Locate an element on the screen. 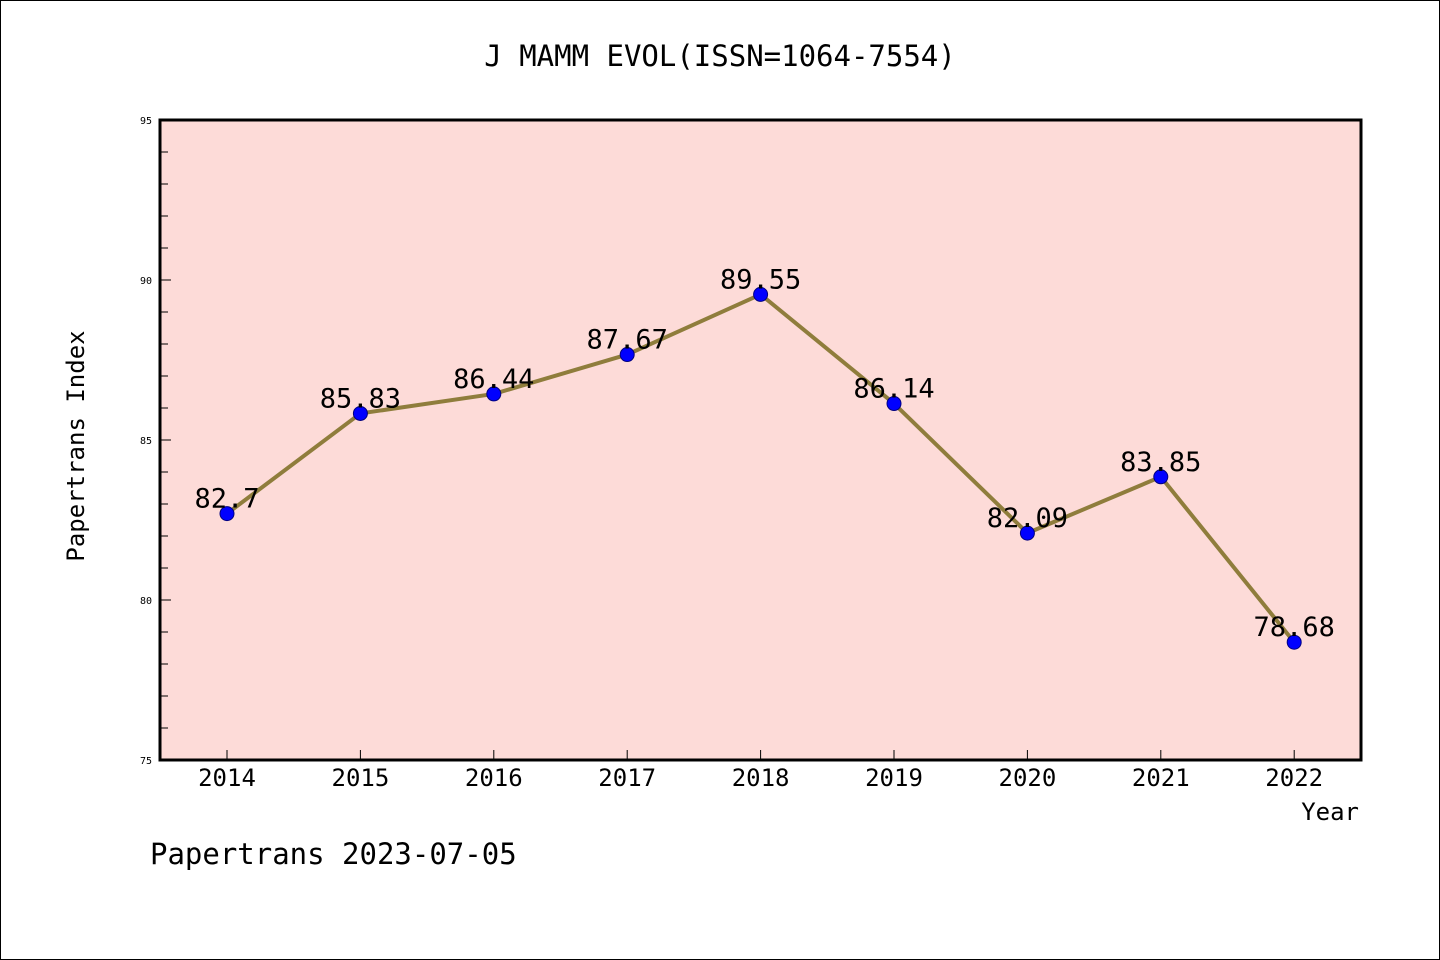 Image resolution: width=1440 pixels, height=960 pixels. data-label: 86.14 is located at coordinates (893, 389).